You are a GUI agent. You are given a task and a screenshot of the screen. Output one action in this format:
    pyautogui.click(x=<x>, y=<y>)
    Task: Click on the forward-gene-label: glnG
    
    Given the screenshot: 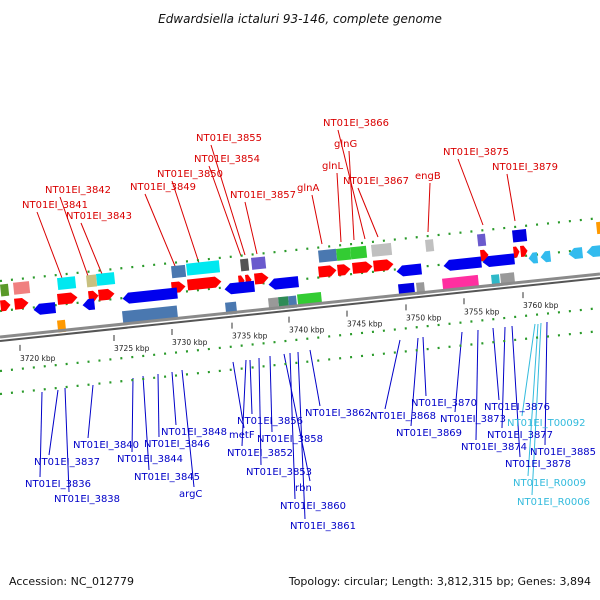 What is the action you would take?
    pyautogui.click(x=345, y=144)
    